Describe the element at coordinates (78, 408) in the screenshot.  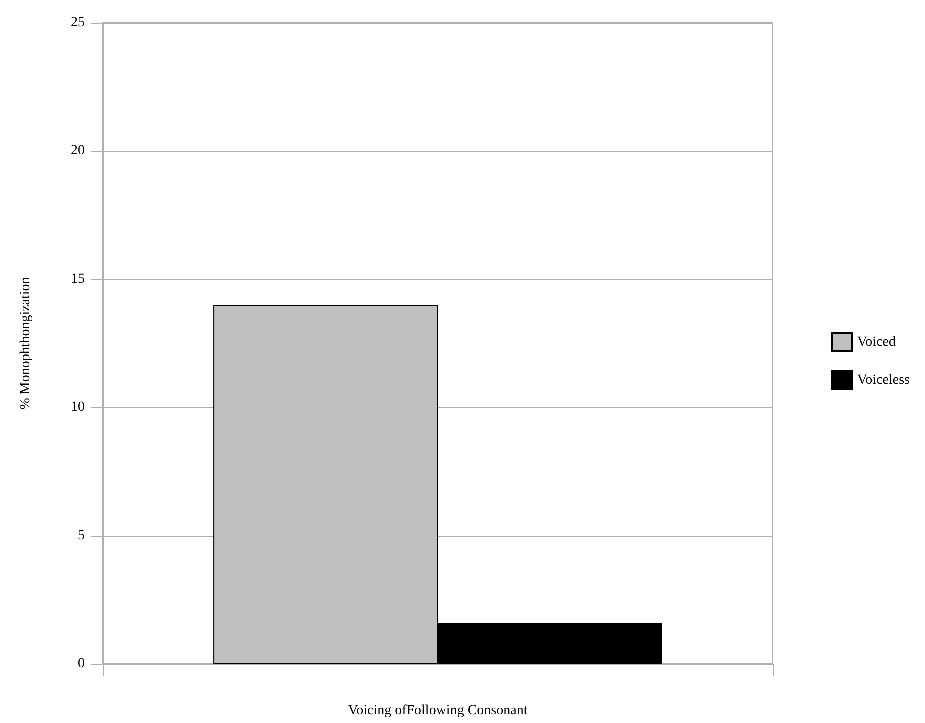
I see `y-tick-label: 10` at that location.